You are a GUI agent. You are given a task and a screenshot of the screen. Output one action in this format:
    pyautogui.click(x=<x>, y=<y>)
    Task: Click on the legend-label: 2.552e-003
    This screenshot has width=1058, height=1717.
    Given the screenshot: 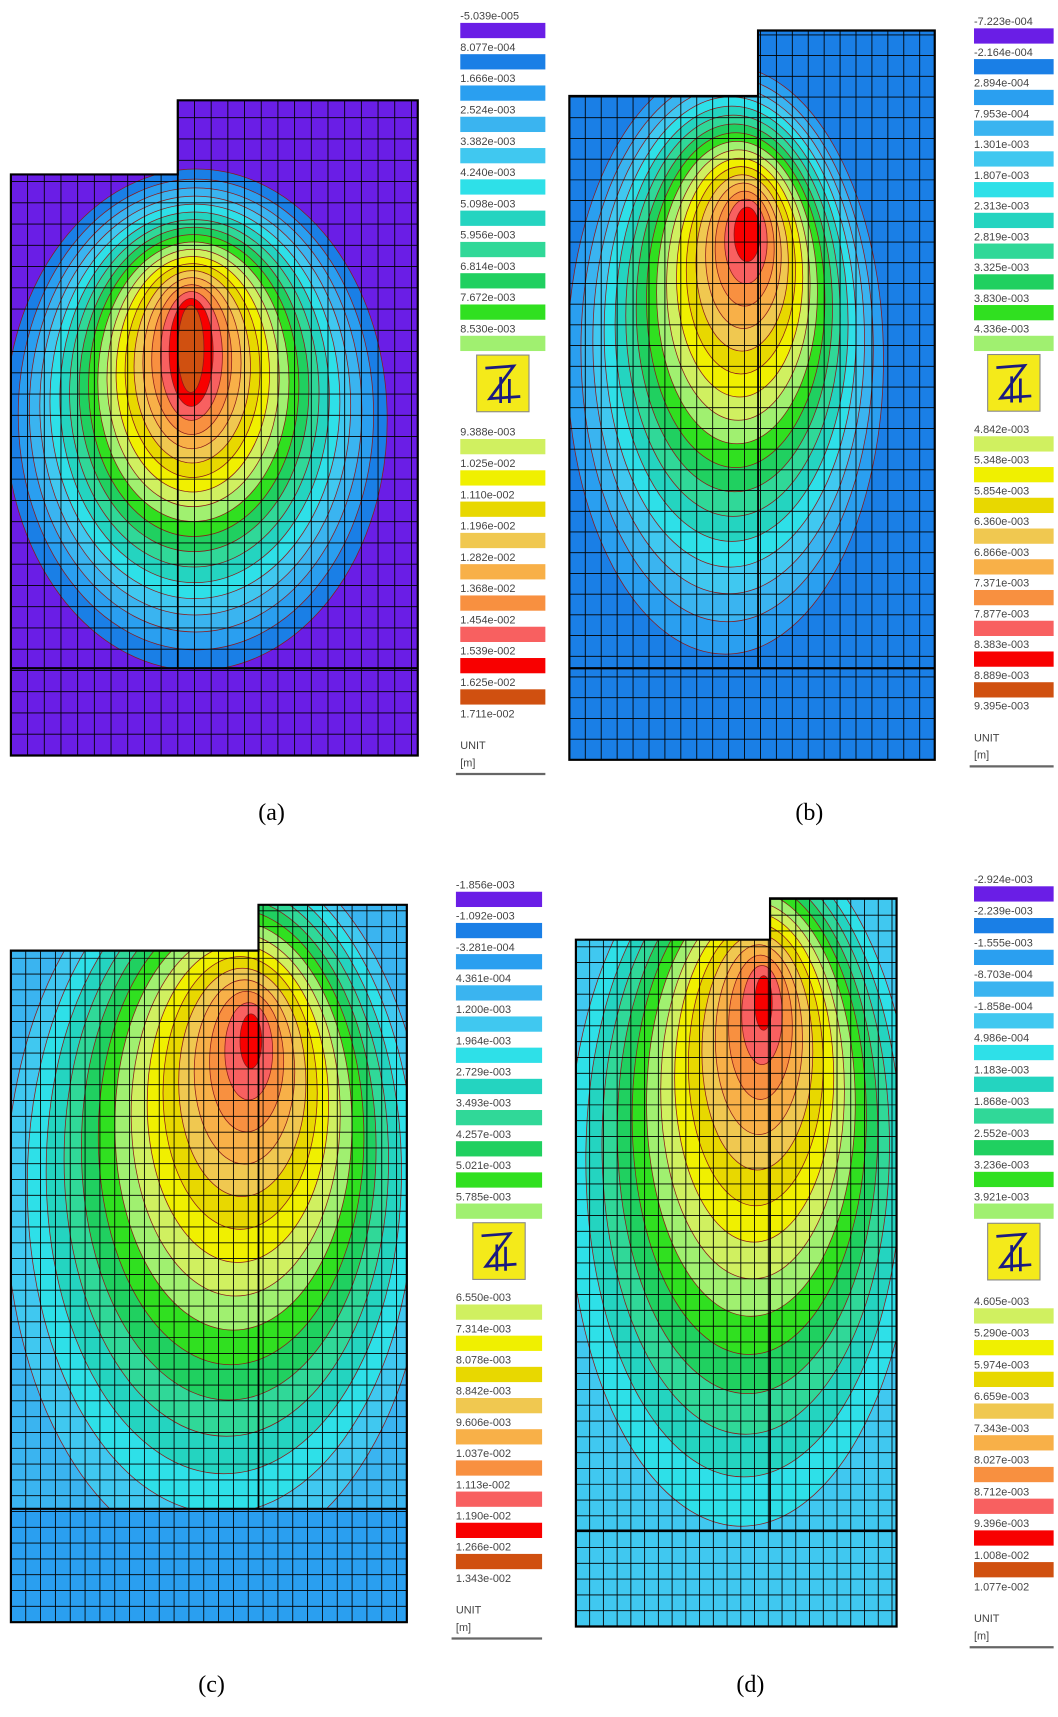 What is the action you would take?
    pyautogui.click(x=1001, y=1134)
    